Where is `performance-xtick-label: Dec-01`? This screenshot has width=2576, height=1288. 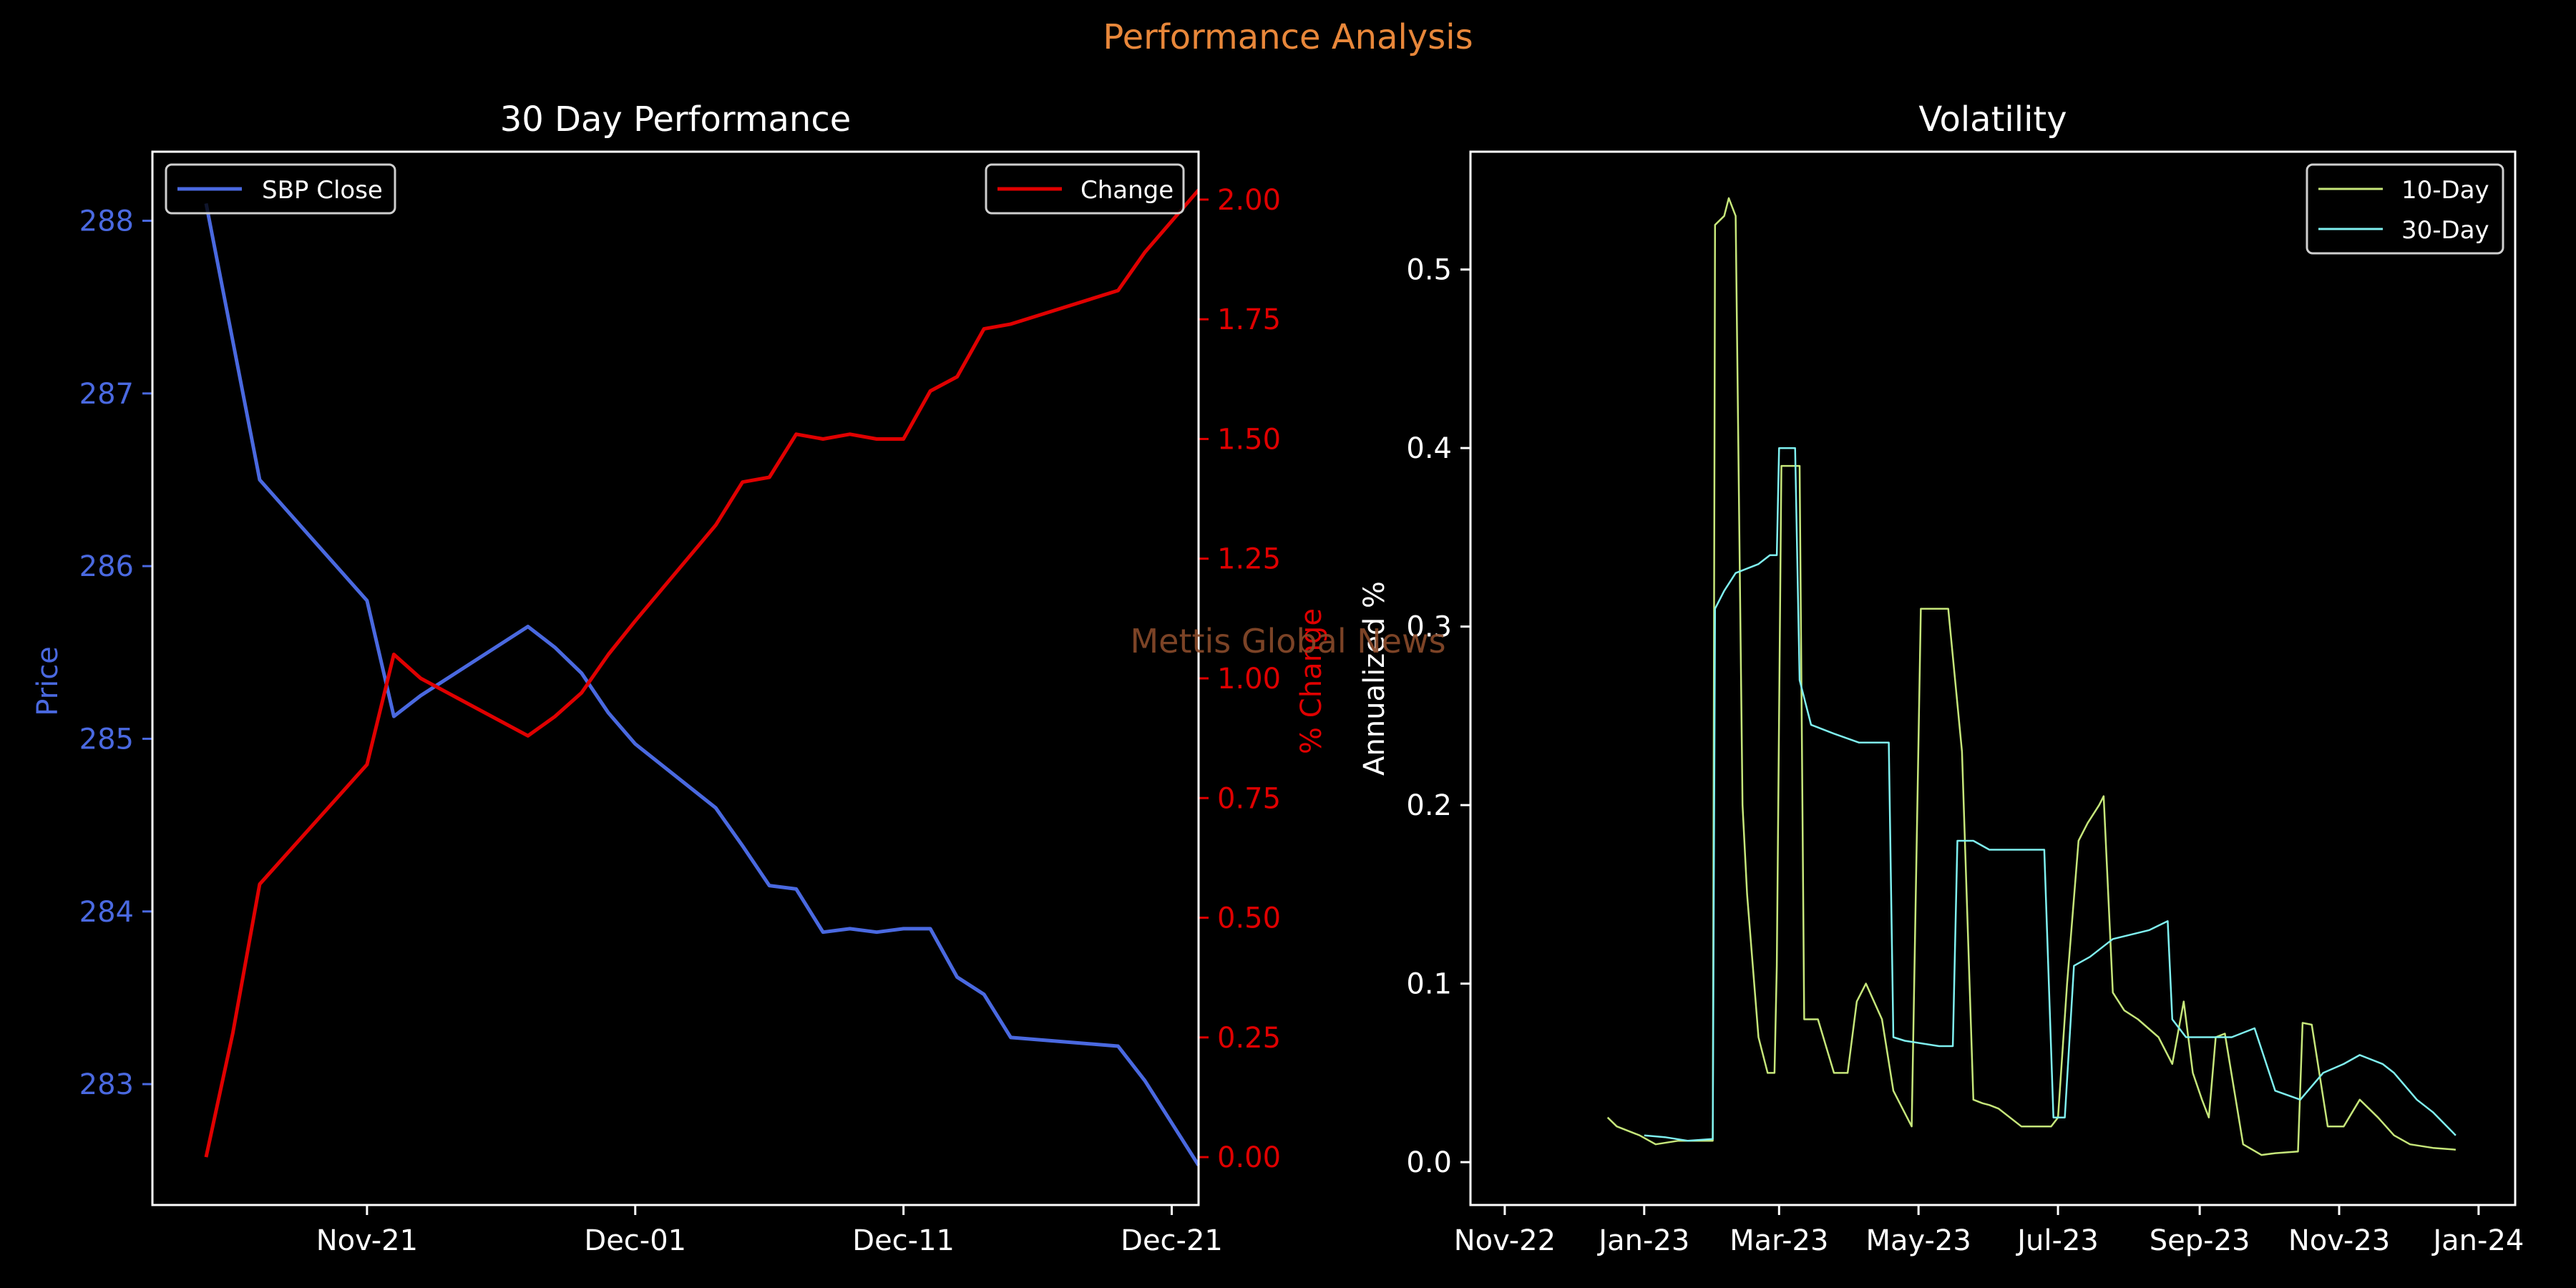
performance-xtick-label: Dec-01 is located at coordinates (635, 1240).